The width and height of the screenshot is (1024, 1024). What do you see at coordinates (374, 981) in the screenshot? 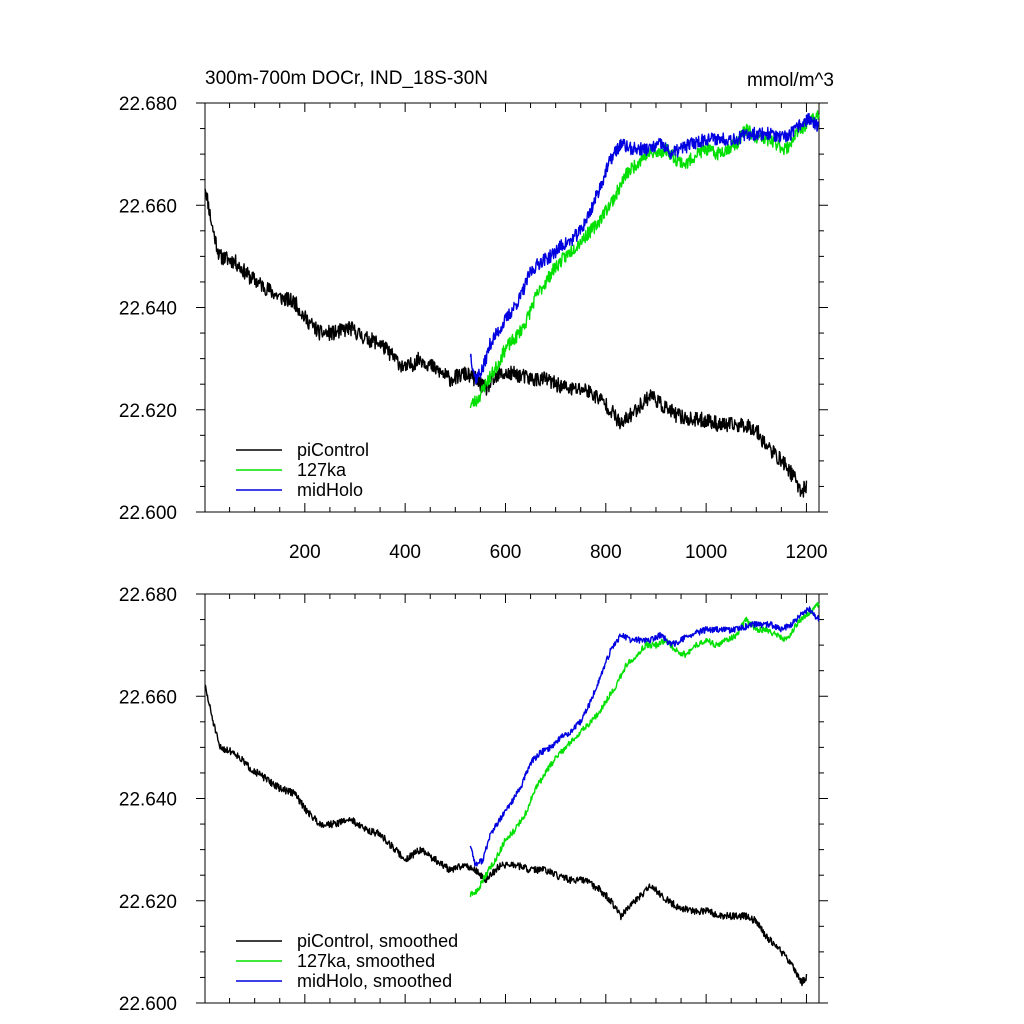
I see `legend-label-midholo-smoothed: midHolo, smoothed` at bounding box center [374, 981].